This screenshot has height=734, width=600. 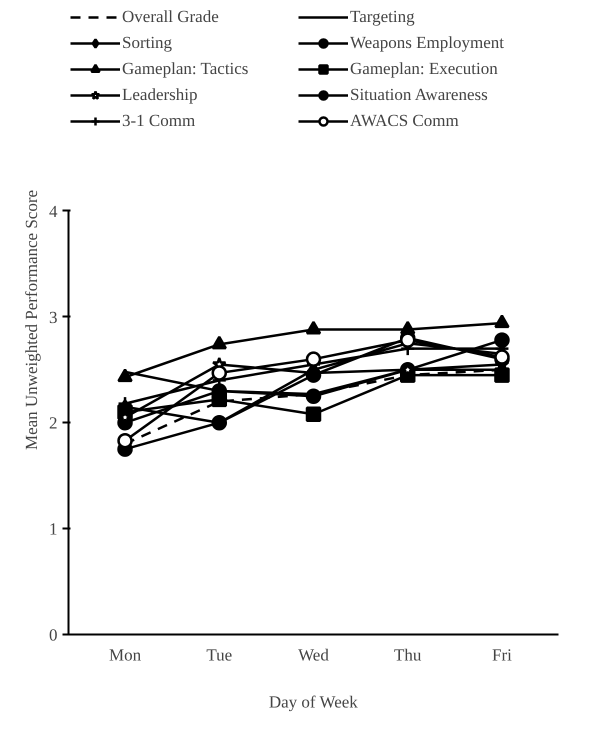 What do you see at coordinates (53, 211) in the screenshot?
I see `y-tick-label: 4` at bounding box center [53, 211].